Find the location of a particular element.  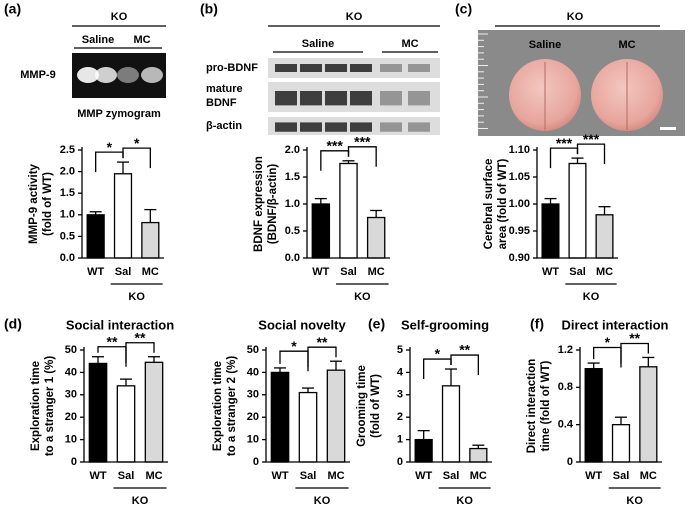

y-tick-label: 1.2 is located at coordinates (565, 350).